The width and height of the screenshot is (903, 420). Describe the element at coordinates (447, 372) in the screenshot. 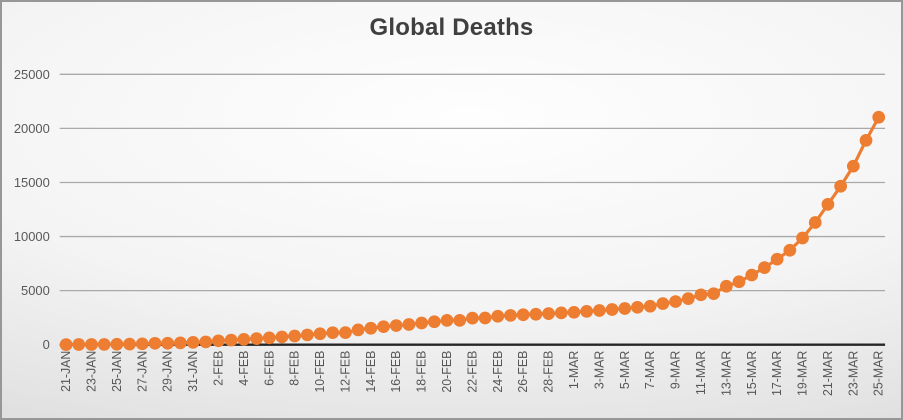

I see `x-axis-tick-label: 20-FEB` at that location.